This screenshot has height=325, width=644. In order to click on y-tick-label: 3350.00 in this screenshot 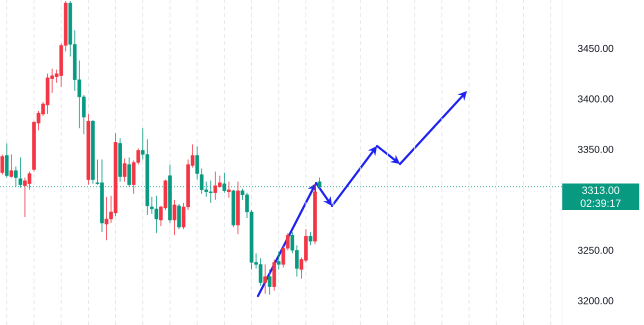, I will do `click(596, 149)`.